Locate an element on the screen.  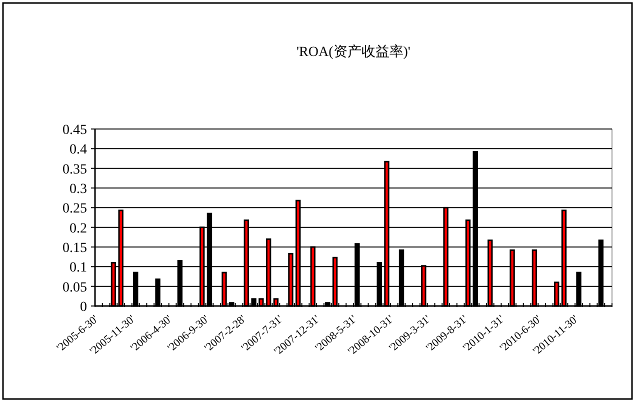
y-tick-label: 0.4 is located at coordinates (78, 150).